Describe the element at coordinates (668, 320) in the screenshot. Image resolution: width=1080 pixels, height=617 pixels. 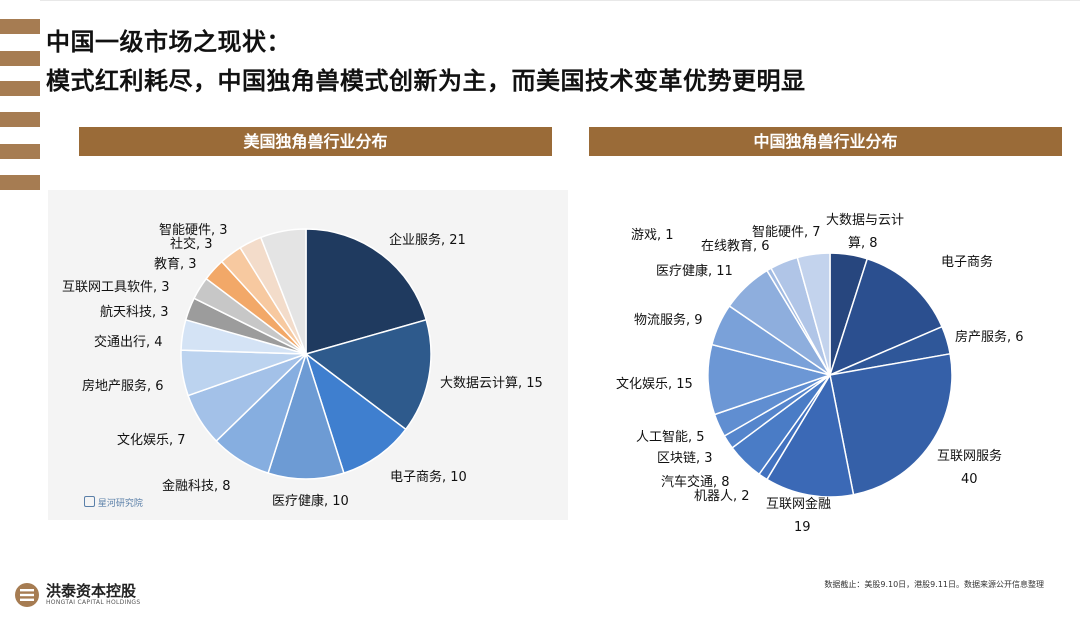
I see `cn-pie-slice-label: 物流服务, 9` at that location.